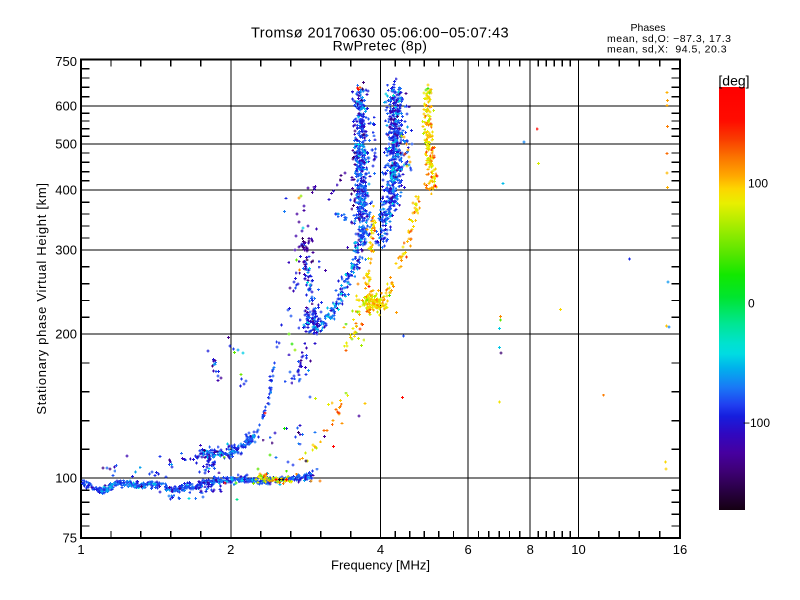  What do you see at coordinates (680, 549) in the screenshot?
I see `svg-text: 16` at bounding box center [680, 549].